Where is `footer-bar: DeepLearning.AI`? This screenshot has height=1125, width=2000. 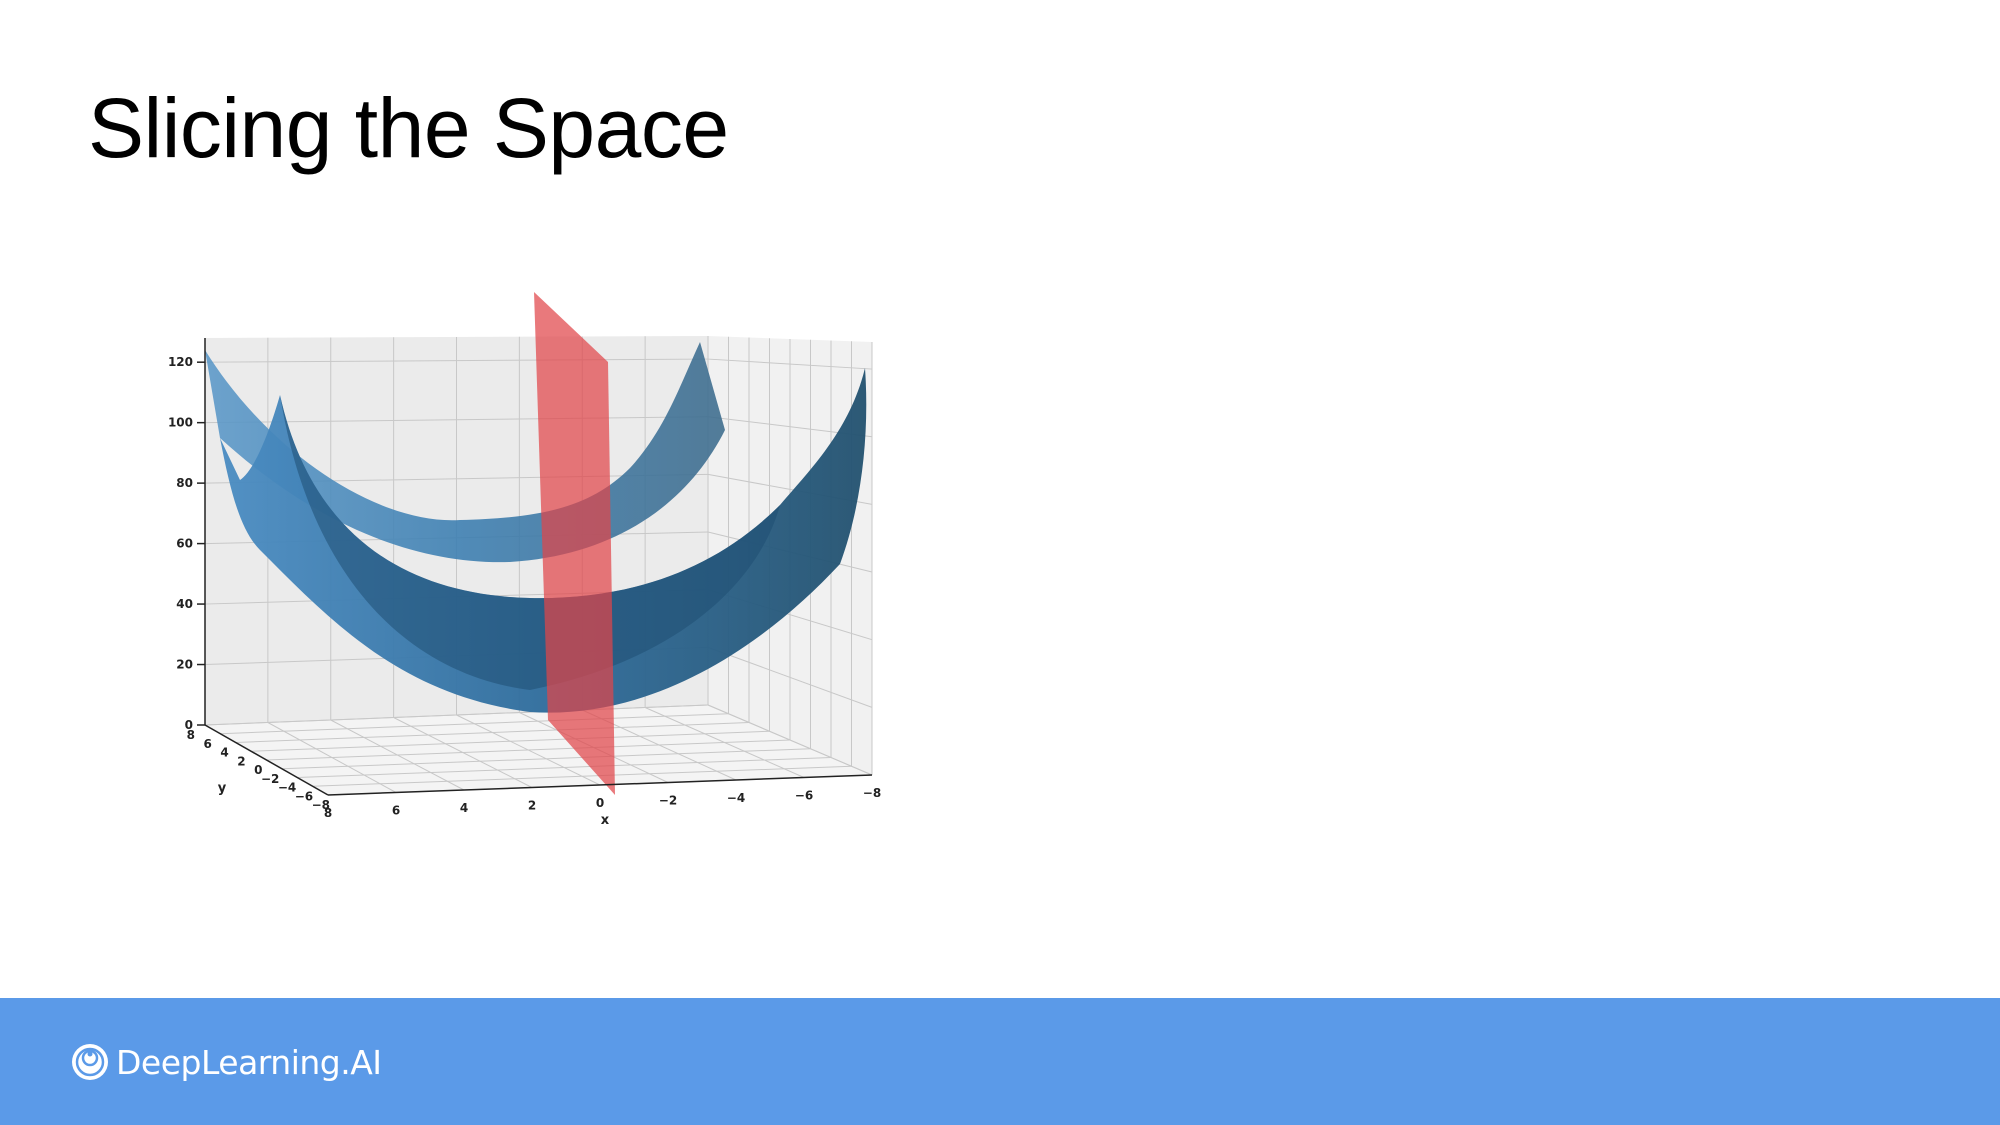 footer-bar: DeepLearning.AI is located at coordinates (1000, 1061).